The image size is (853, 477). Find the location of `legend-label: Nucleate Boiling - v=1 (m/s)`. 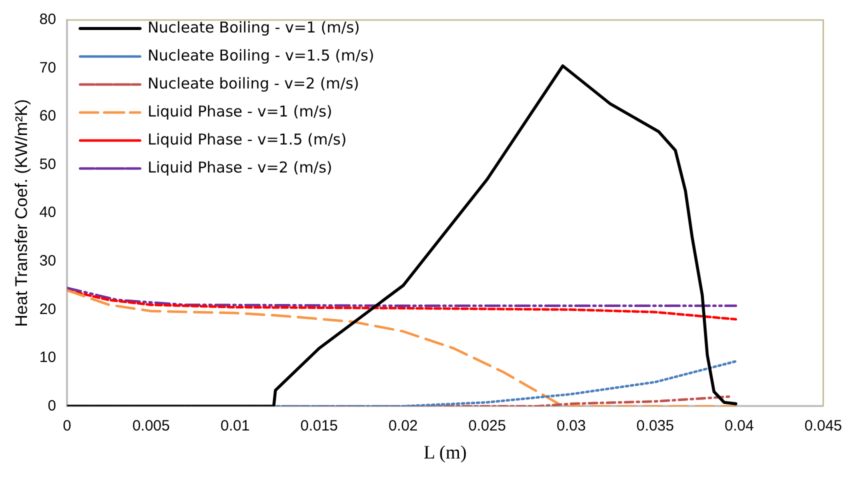

legend-label: Nucleate Boiling - v=1 (m/s) is located at coordinates (254, 27).